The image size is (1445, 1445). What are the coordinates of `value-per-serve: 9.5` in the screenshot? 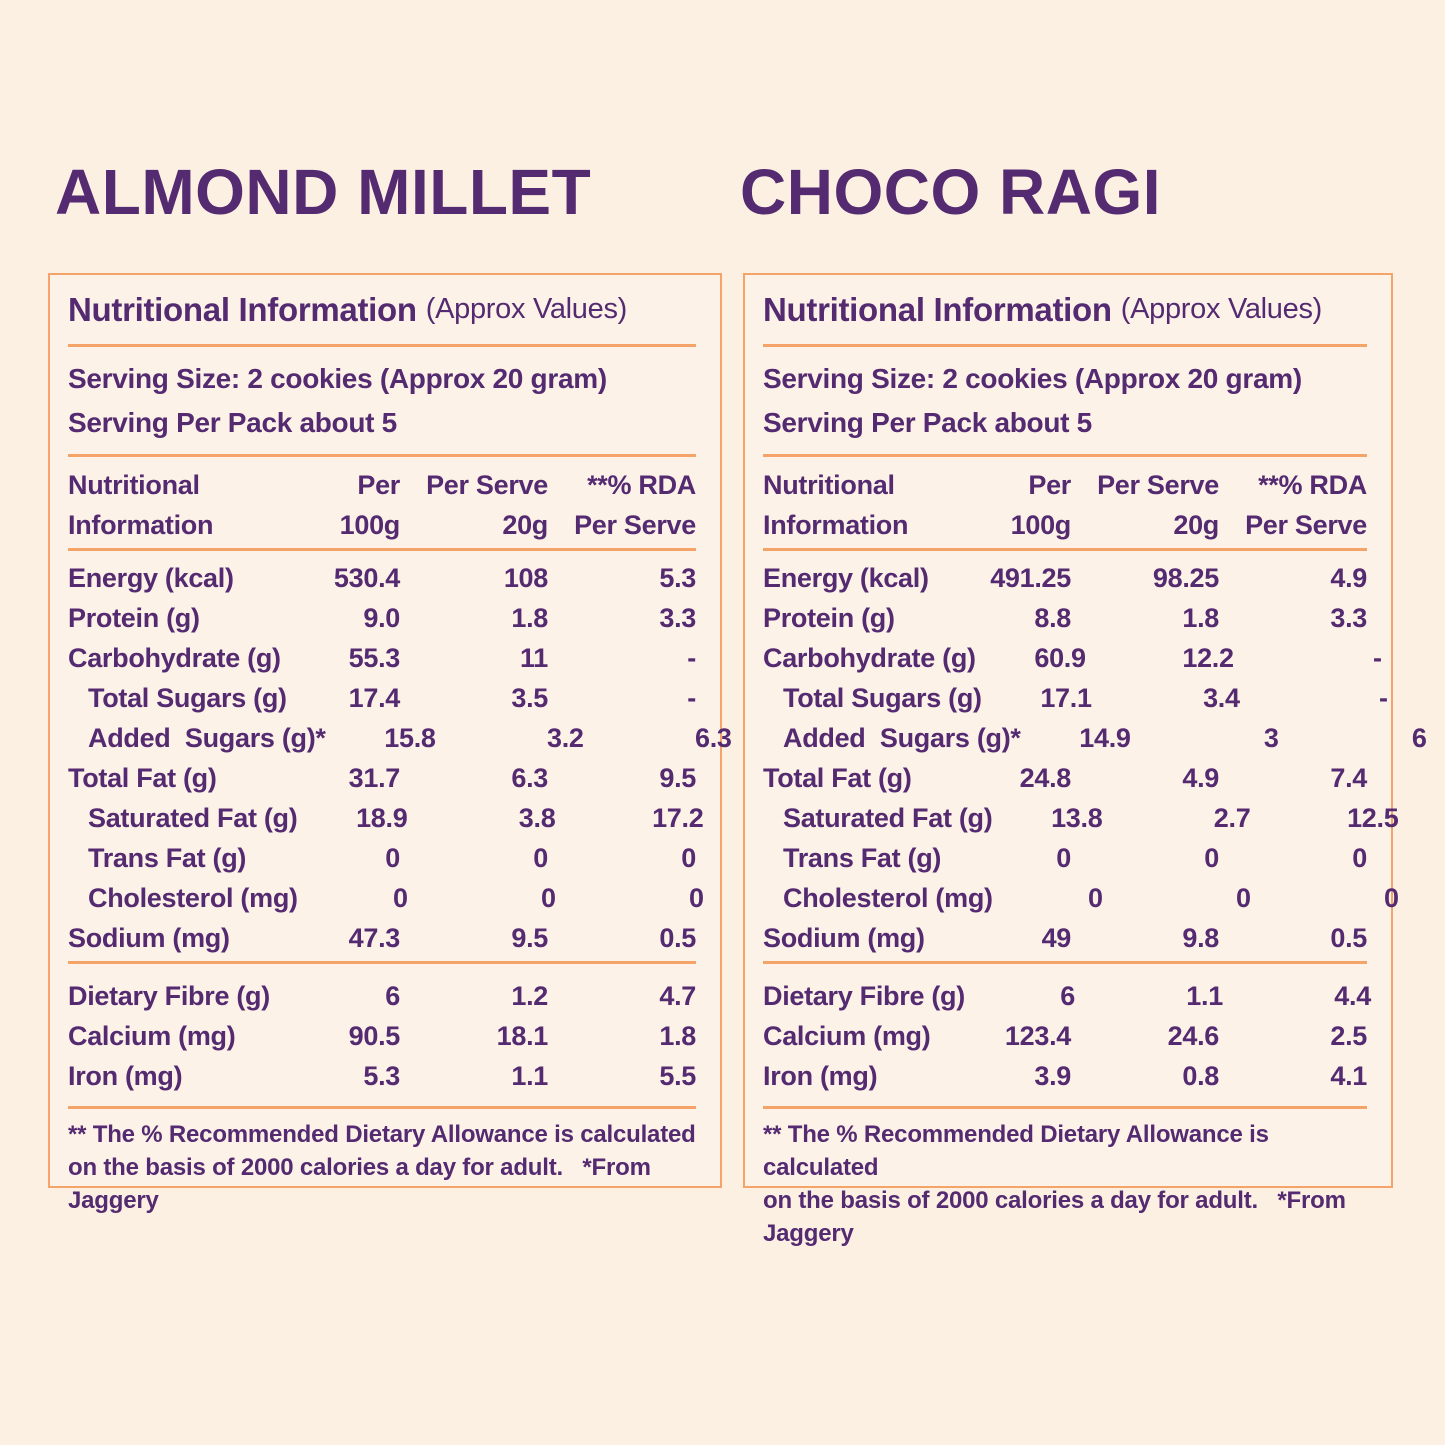 It's located at (529, 938).